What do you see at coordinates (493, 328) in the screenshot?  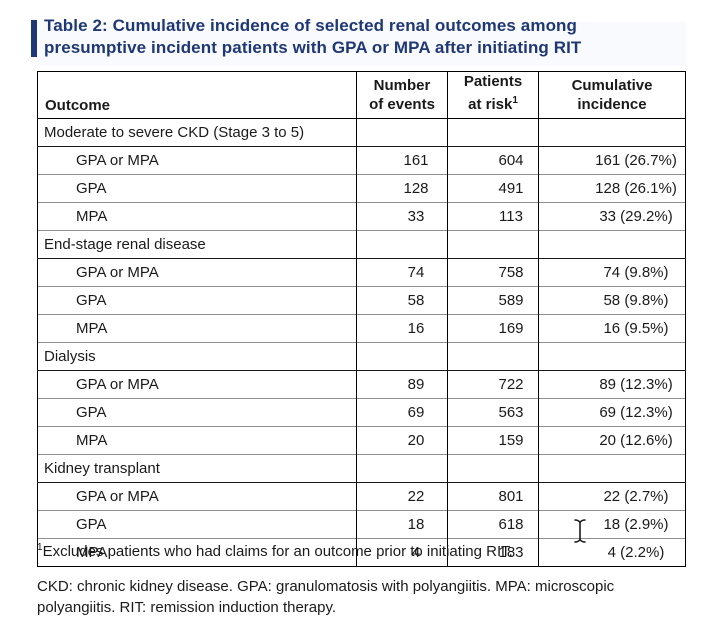 I see `risk-value: 169` at bounding box center [493, 328].